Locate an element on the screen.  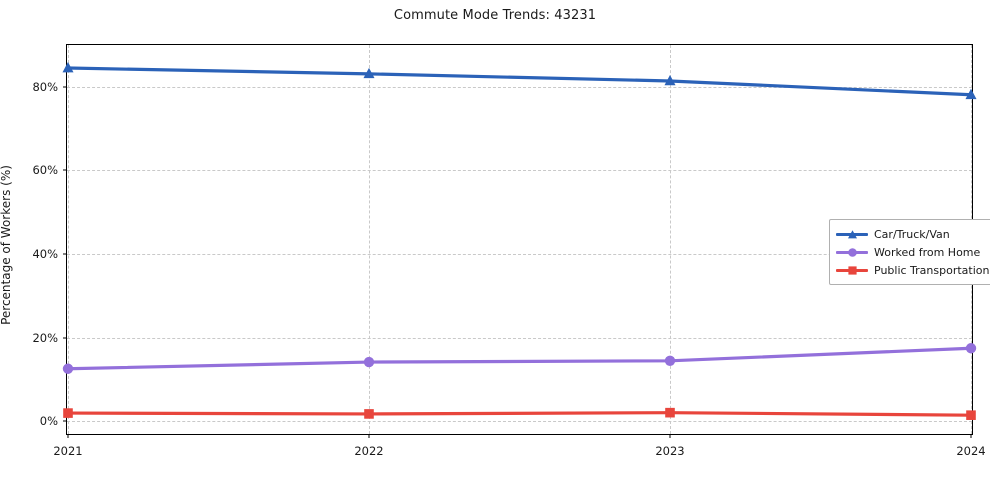
legend-swatch-circle-icon is located at coordinates (852, 252).